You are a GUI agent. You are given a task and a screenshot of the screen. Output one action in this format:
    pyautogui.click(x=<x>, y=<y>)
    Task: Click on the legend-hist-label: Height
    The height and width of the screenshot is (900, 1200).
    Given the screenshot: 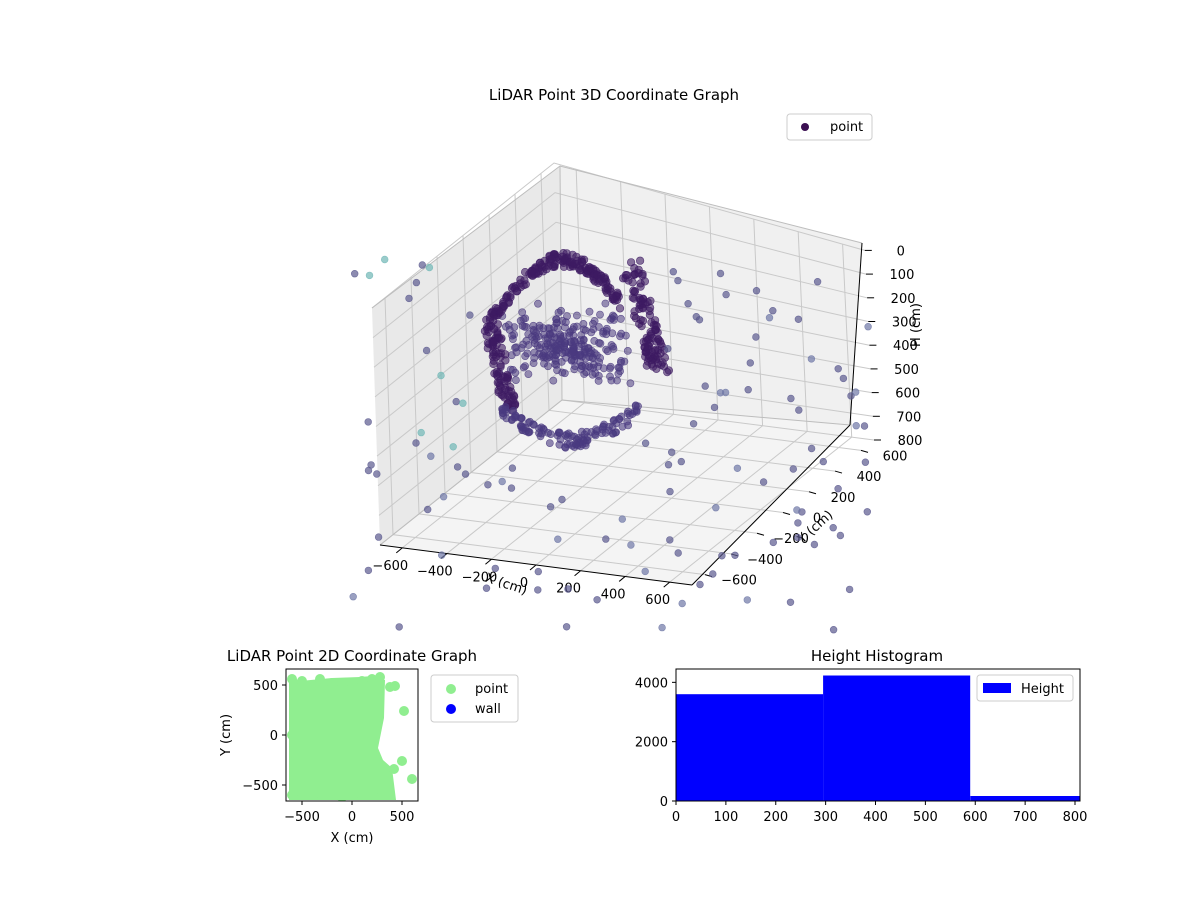 What is the action you would take?
    pyautogui.click(x=1042, y=689)
    